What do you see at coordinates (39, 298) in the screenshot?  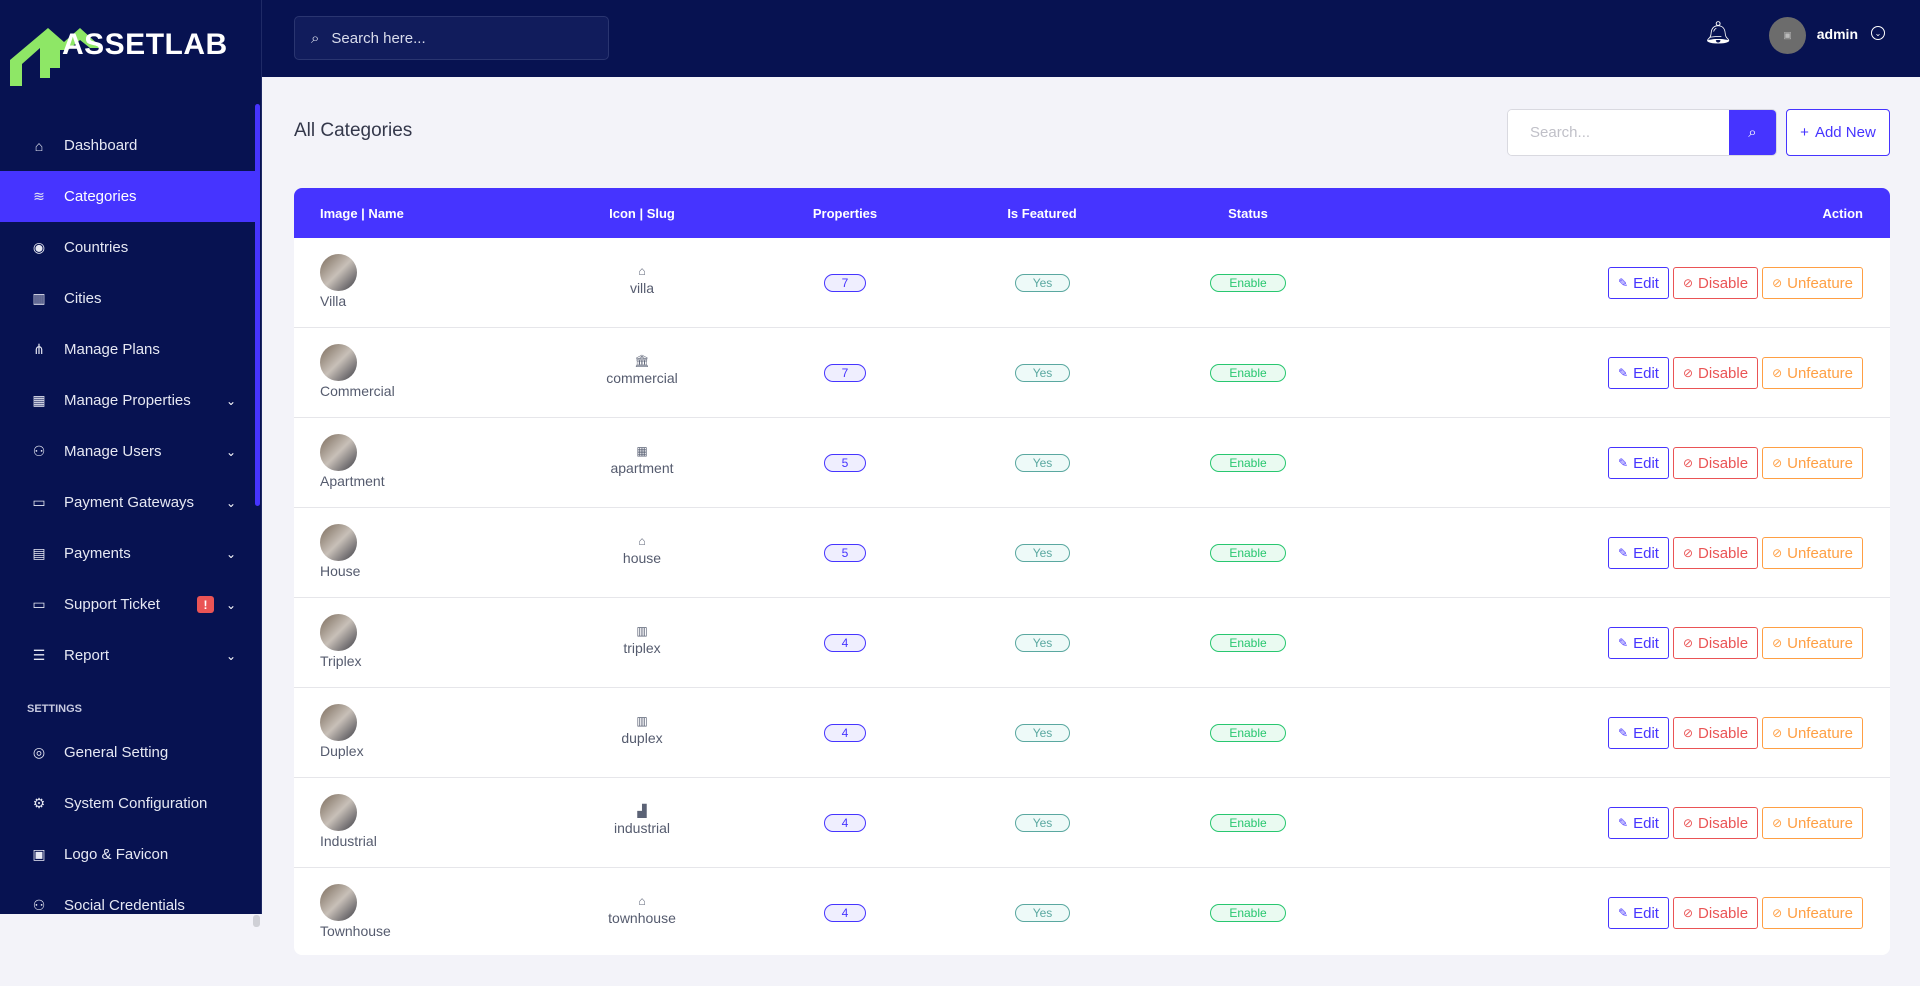 I see `building-icon: ▥` at bounding box center [39, 298].